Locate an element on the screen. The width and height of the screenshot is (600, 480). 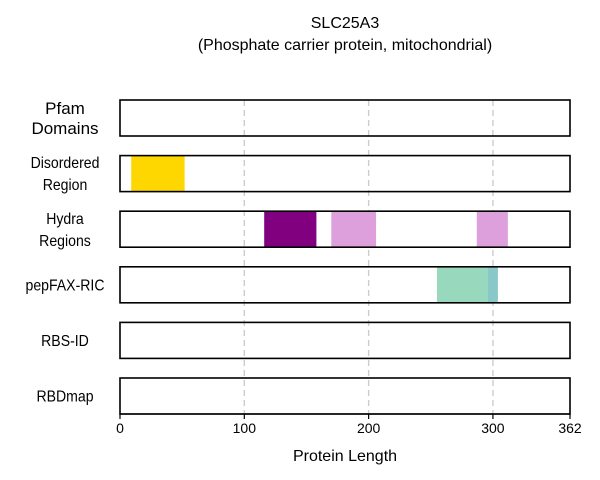
track-label-line: Domains is located at coordinates (64, 128).